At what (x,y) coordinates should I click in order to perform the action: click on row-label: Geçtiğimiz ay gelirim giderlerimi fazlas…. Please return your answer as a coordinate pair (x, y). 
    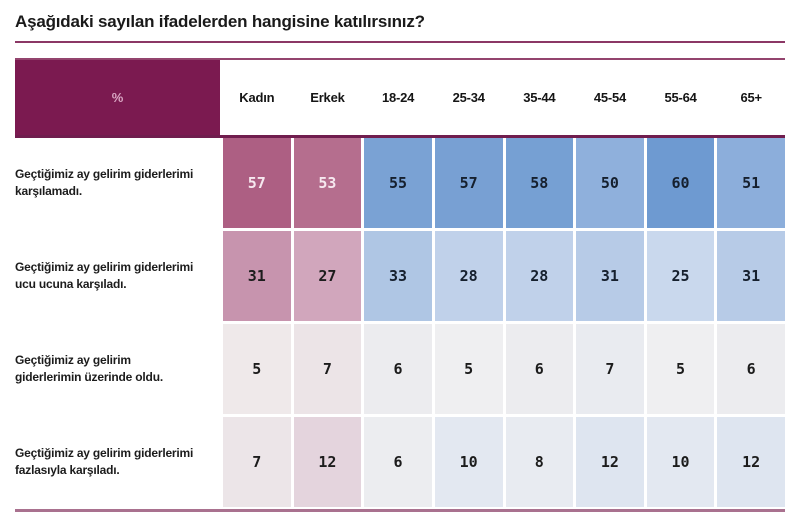
    Looking at the image, I should click on (104, 461).